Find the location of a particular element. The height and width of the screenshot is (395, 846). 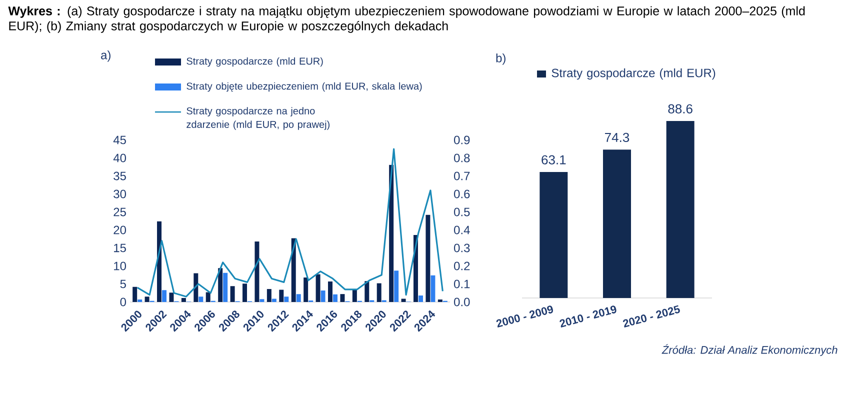

y-tick-label: 30 is located at coordinates (120, 194).